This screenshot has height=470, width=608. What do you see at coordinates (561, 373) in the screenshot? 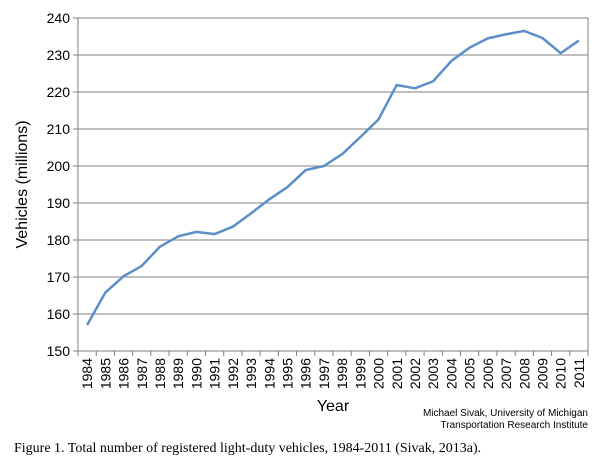
I see `x-tick-label: 2010` at bounding box center [561, 373].